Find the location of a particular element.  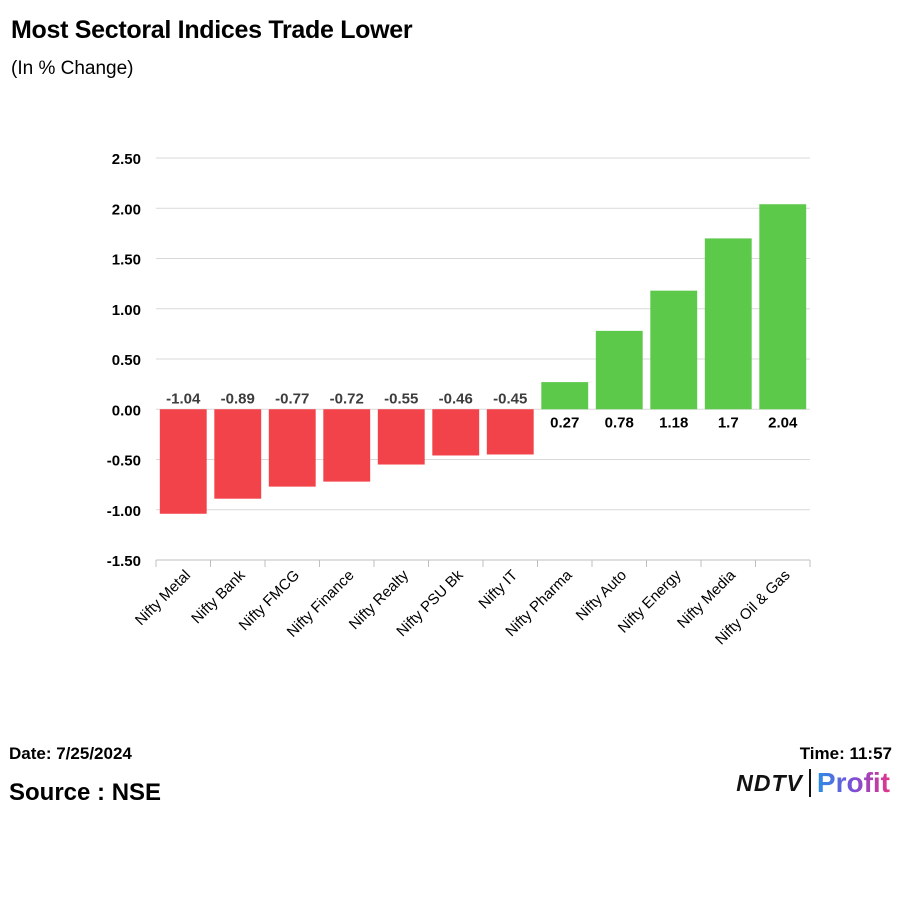

chart-title: Most Sectoral Indices Trade Lower is located at coordinates (212, 30).